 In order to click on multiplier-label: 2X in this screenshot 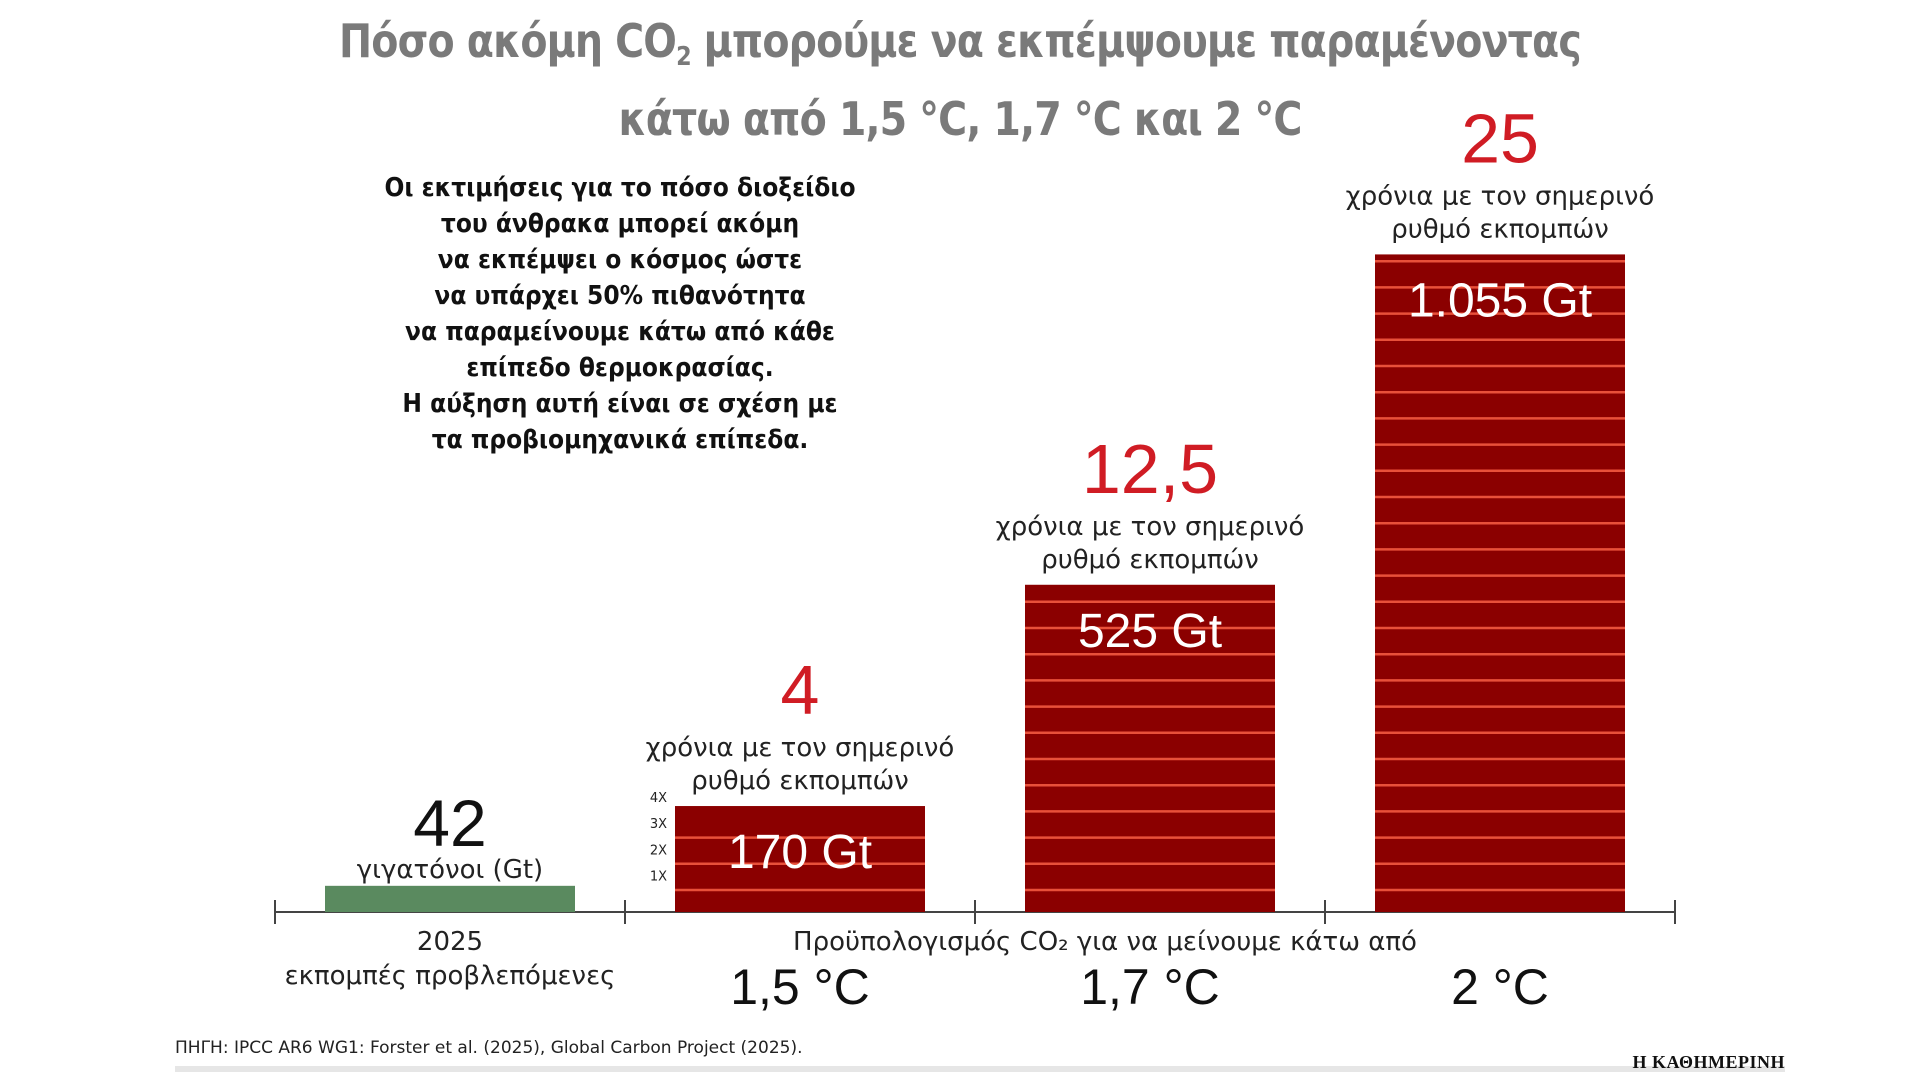, I will do `click(658, 850)`.